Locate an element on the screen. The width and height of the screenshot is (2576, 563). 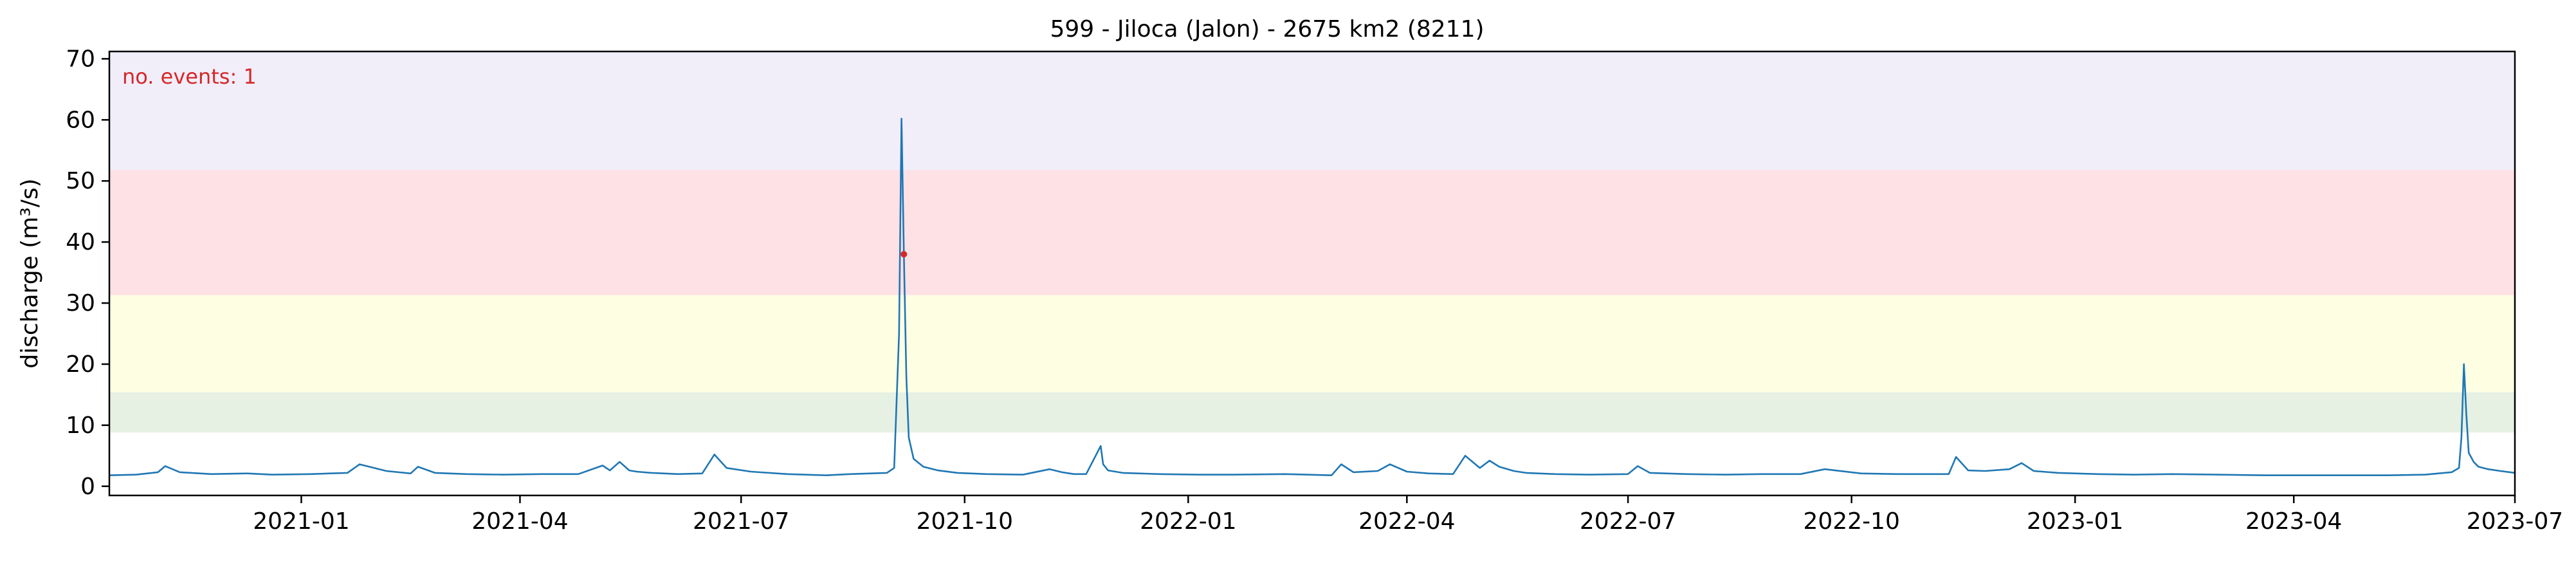
x-tick-label: 2021-10 is located at coordinates (965, 521).